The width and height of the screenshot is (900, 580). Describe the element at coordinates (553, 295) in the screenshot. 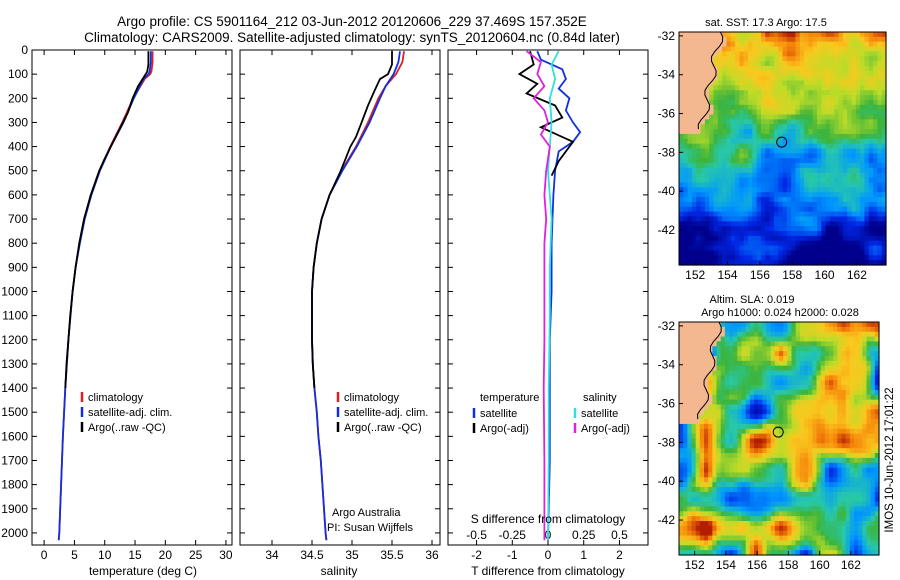

I see `series-line-satellite_salinity` at that location.